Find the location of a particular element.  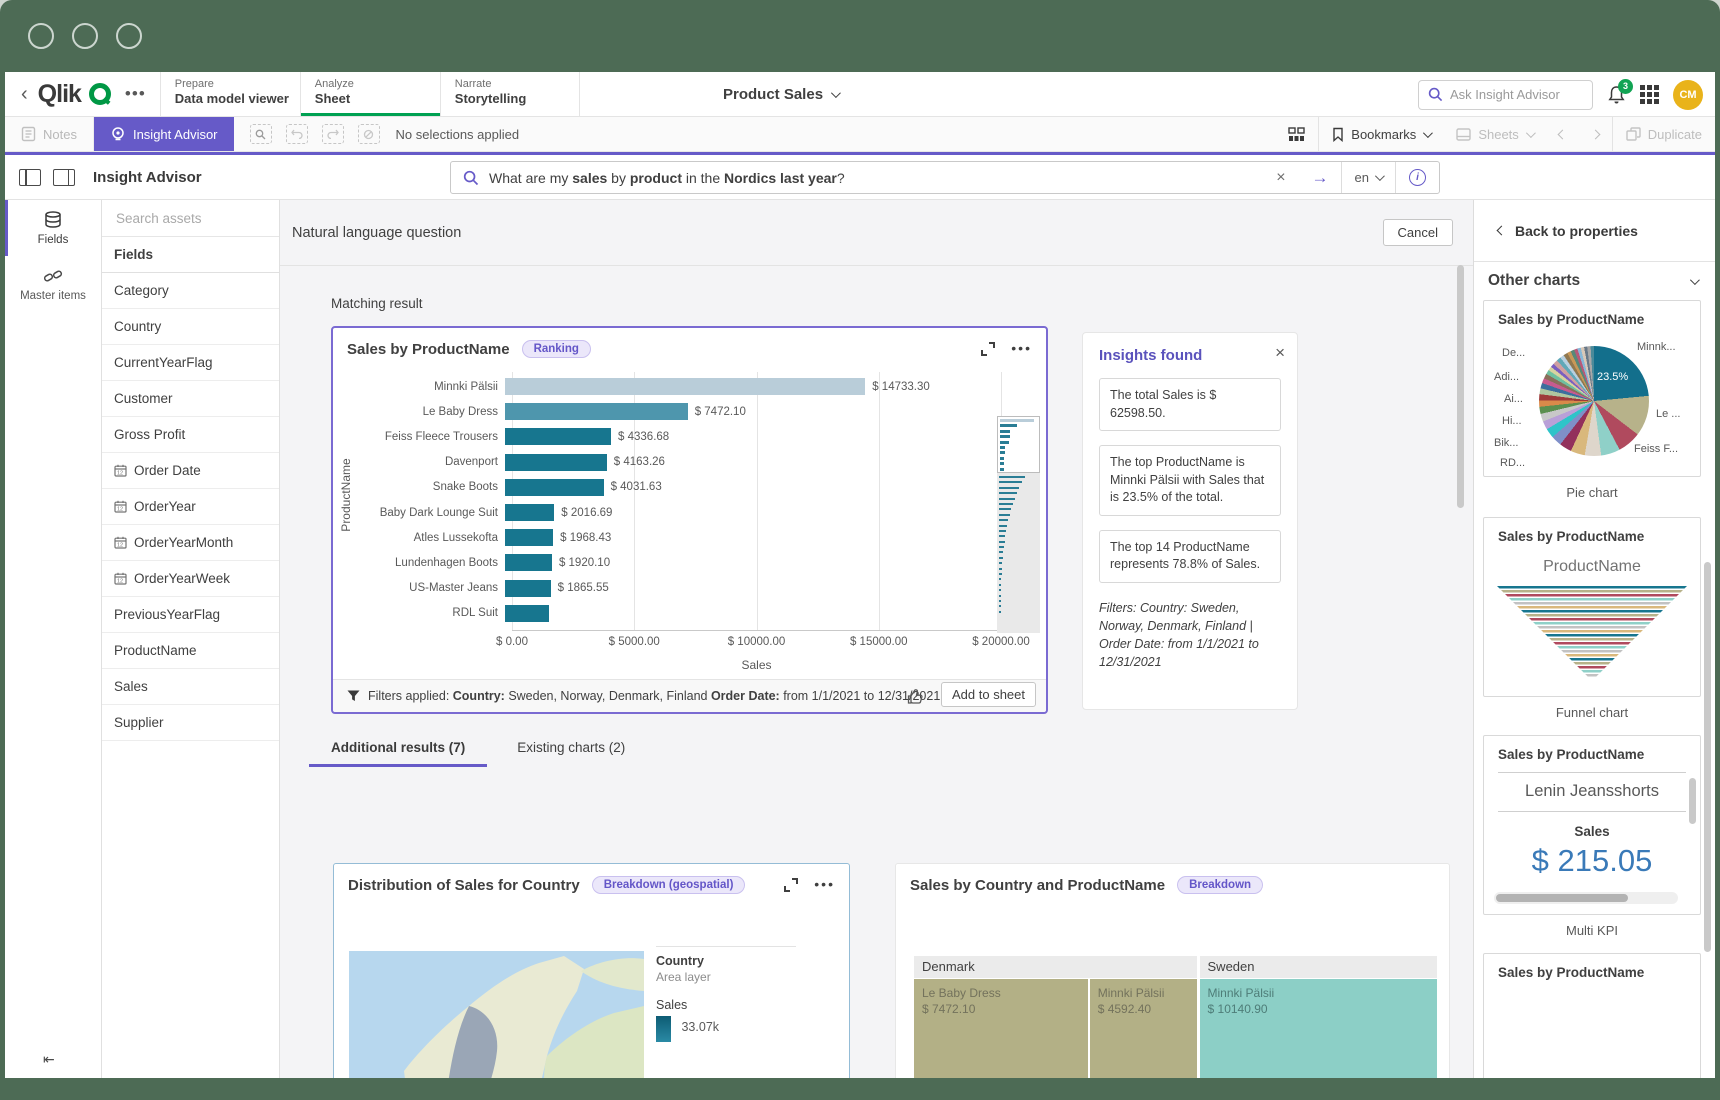

back-chevron-icon: ‹ is located at coordinates (24, 94).